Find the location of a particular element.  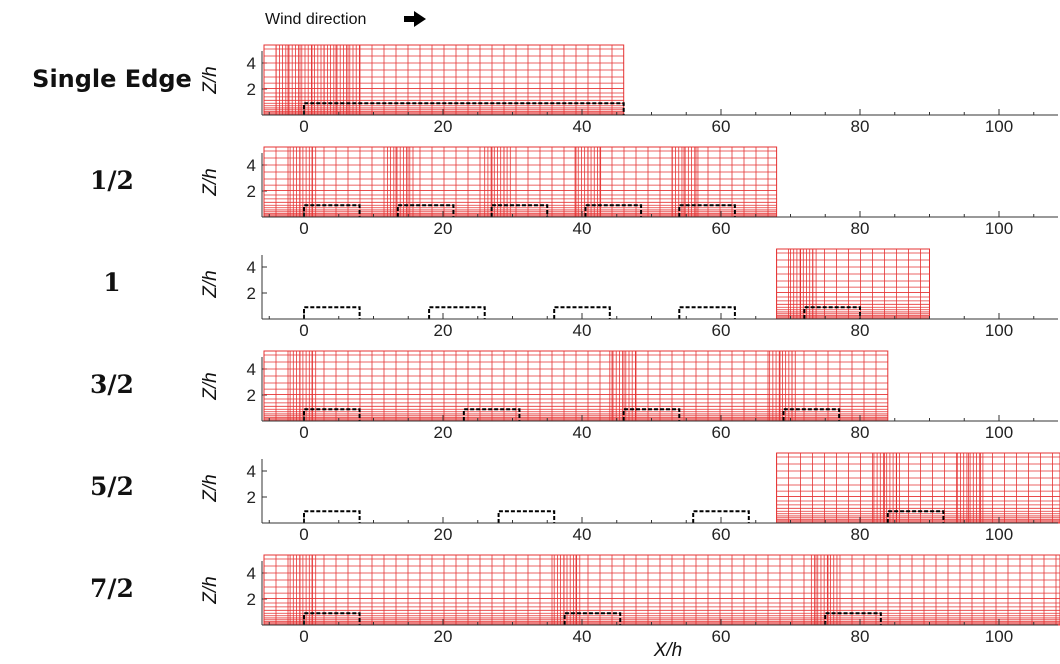

case-label: 7/2 is located at coordinates (112, 588).